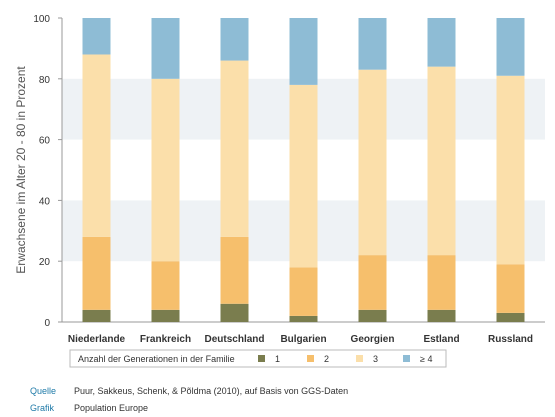 The width and height of the screenshot is (555, 417). Describe the element at coordinates (234, 339) in the screenshot. I see `x-tick-label: Deutschland` at that location.